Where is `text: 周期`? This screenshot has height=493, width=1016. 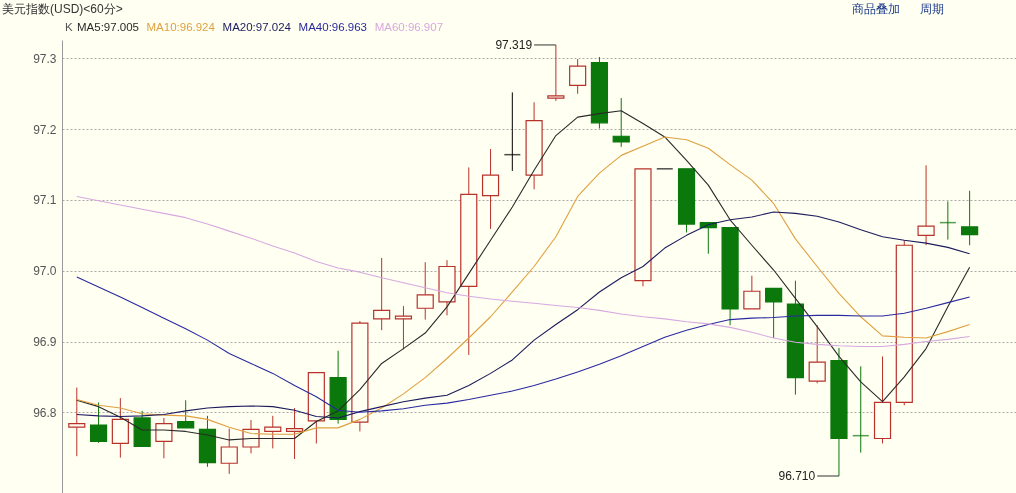 text: 周期 is located at coordinates (932, 9).